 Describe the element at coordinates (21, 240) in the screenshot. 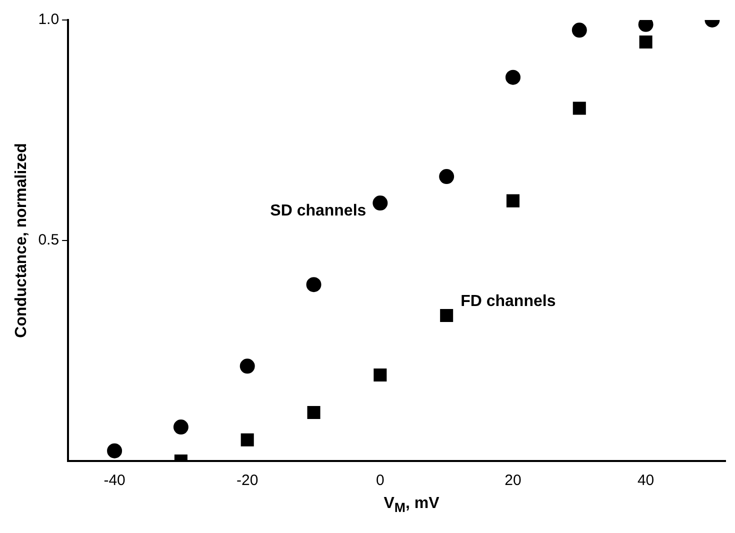

I see `y-axis-title: Conductance, normalized` at that location.